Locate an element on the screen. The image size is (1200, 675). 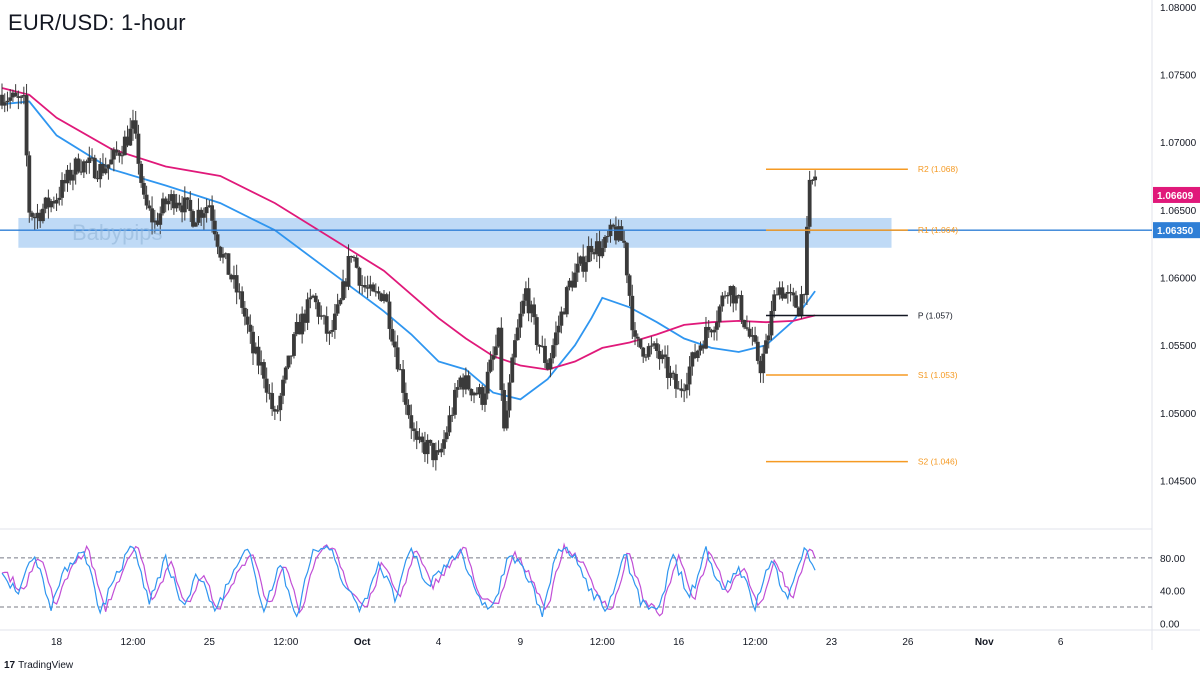
level-price-tag is located at coordinates (1176, 230).